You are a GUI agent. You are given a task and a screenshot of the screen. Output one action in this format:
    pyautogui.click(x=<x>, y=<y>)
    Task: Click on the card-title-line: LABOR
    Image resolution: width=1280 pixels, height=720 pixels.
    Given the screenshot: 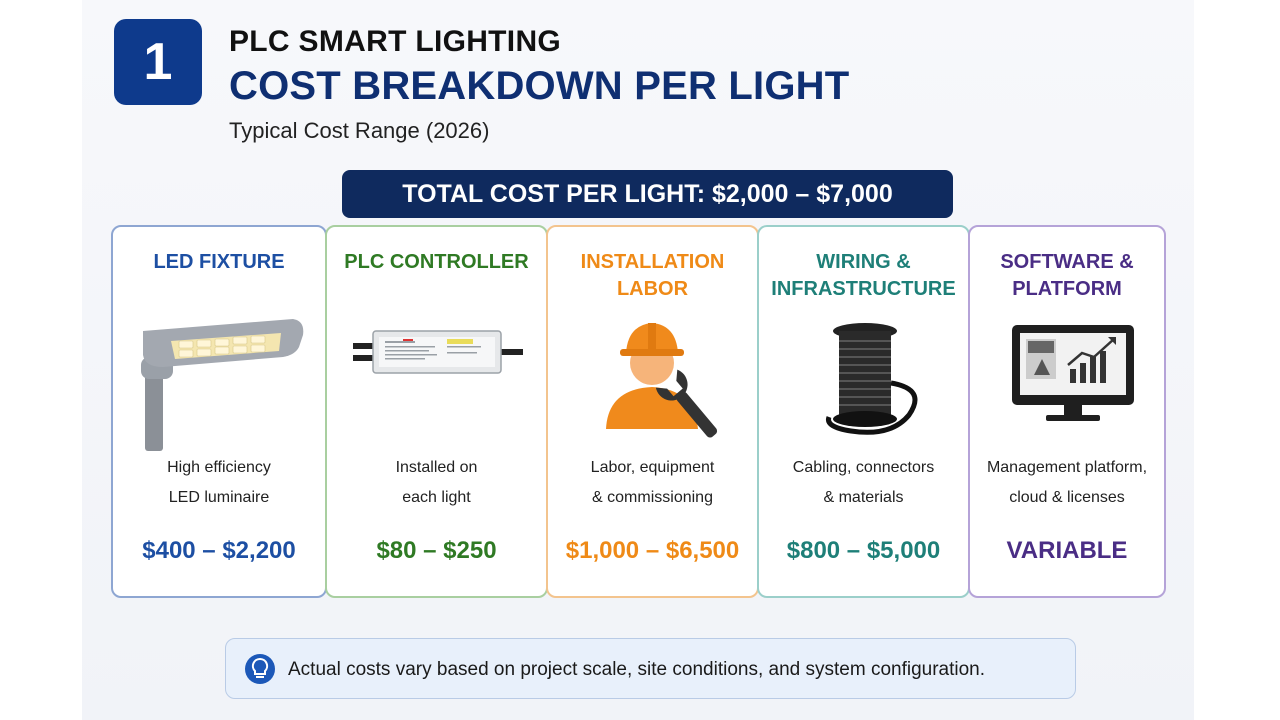 What is the action you would take?
    pyautogui.click(x=652, y=289)
    